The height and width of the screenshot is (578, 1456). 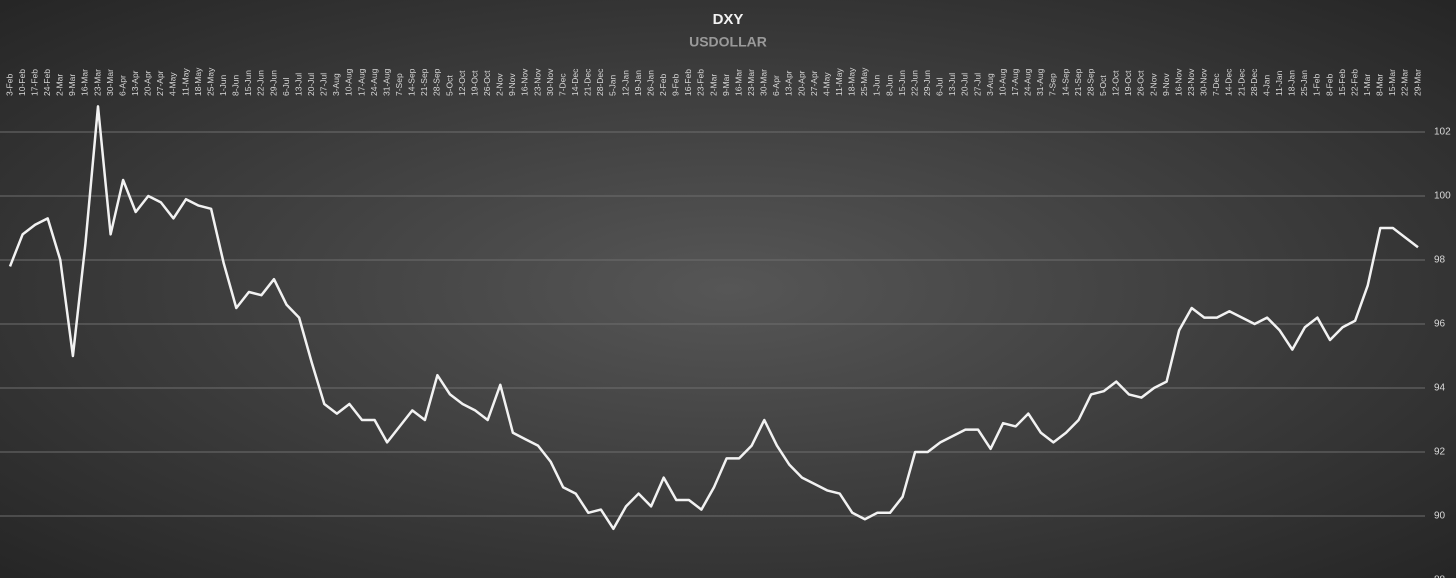 What do you see at coordinates (1440, 324) in the screenshot?
I see `y-tick-label: 96` at bounding box center [1440, 324].